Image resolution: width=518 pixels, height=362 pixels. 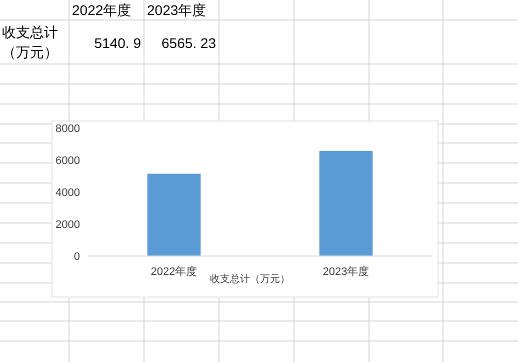 I want to click on y-tick-label: 2000, so click(x=68, y=225).